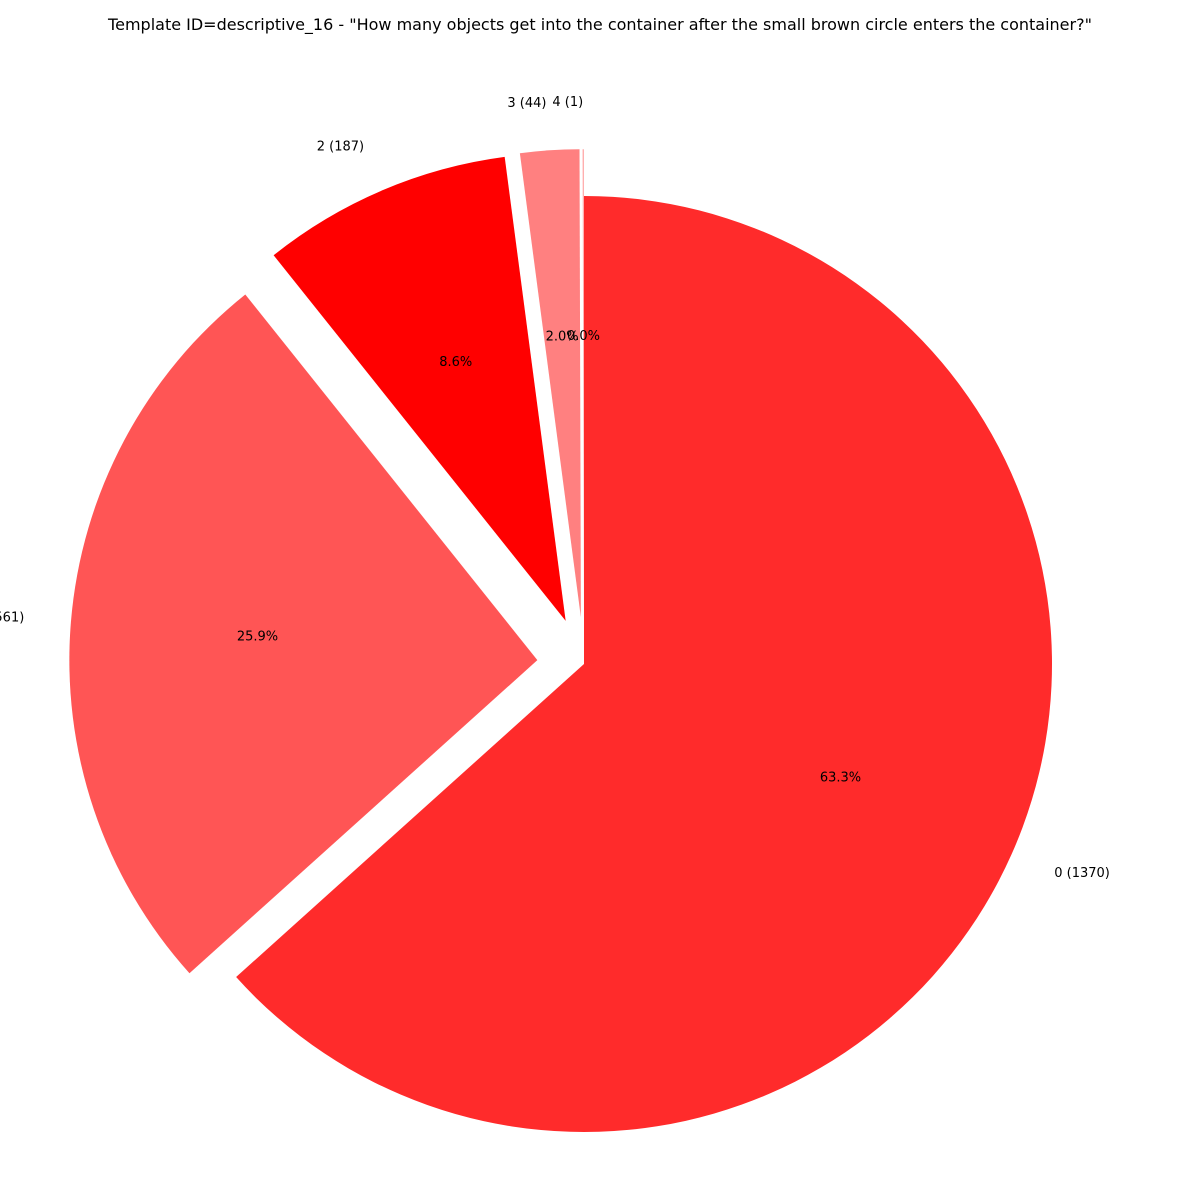 The image size is (1200, 1200). I want to click on slice-percent-4: 0.0%, so click(583, 336).